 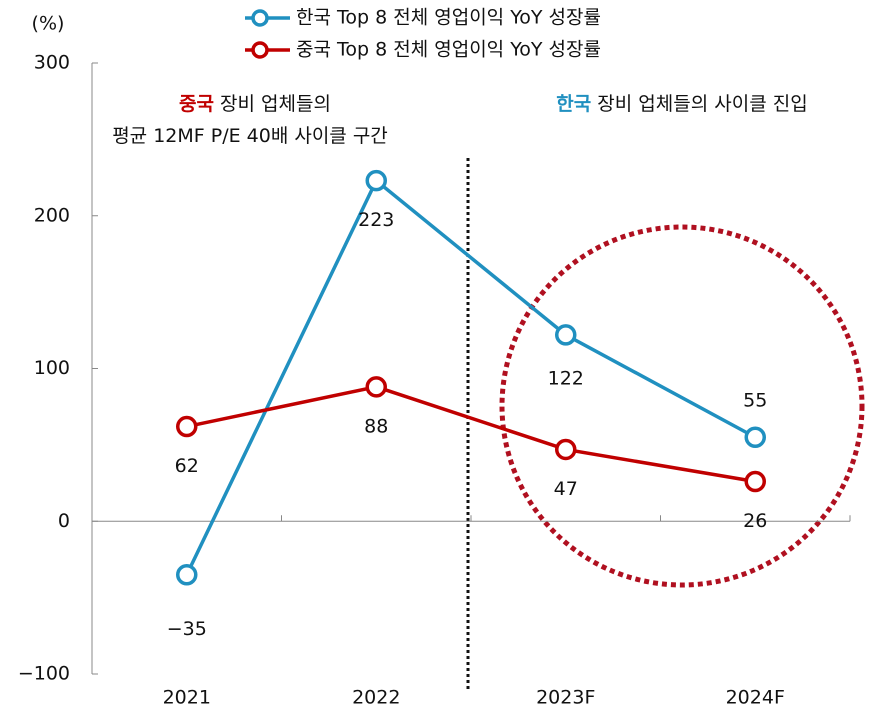 I want to click on y-tick-label: 0, so click(x=64, y=521).